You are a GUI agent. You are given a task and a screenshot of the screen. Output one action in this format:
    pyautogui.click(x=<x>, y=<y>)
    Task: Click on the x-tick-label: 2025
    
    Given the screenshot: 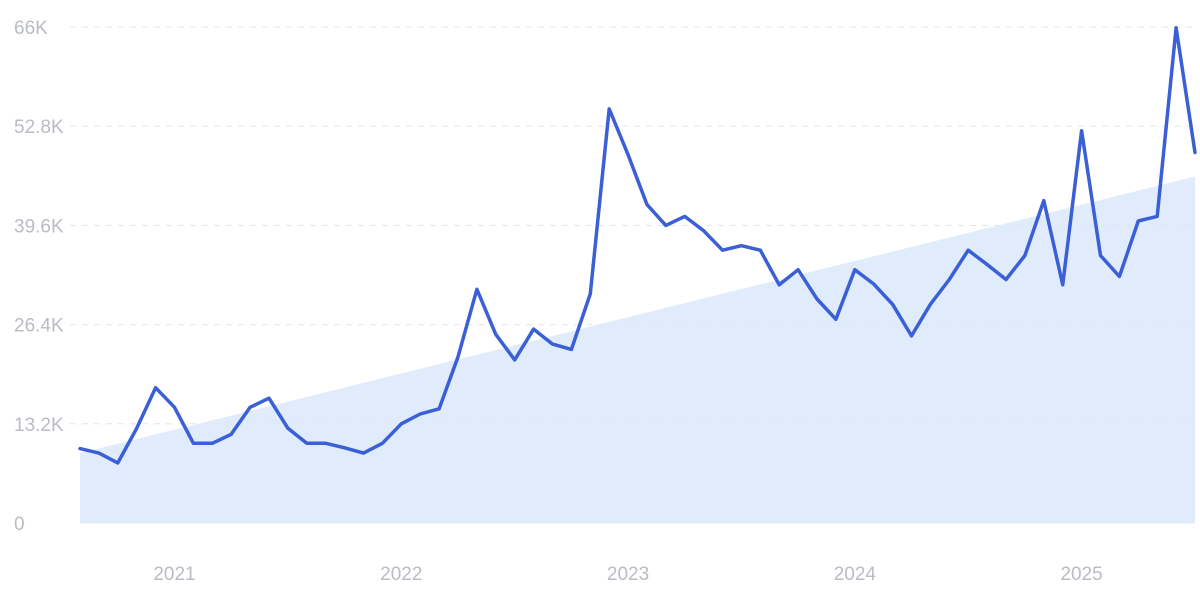 What is the action you would take?
    pyautogui.click(x=1081, y=574)
    